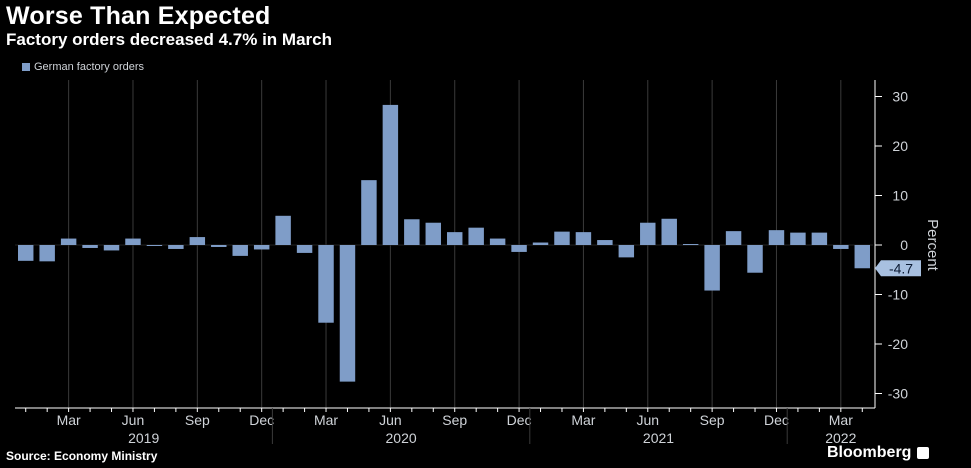 The height and width of the screenshot is (468, 971). I want to click on y-tick-label: 30, so click(900, 97).